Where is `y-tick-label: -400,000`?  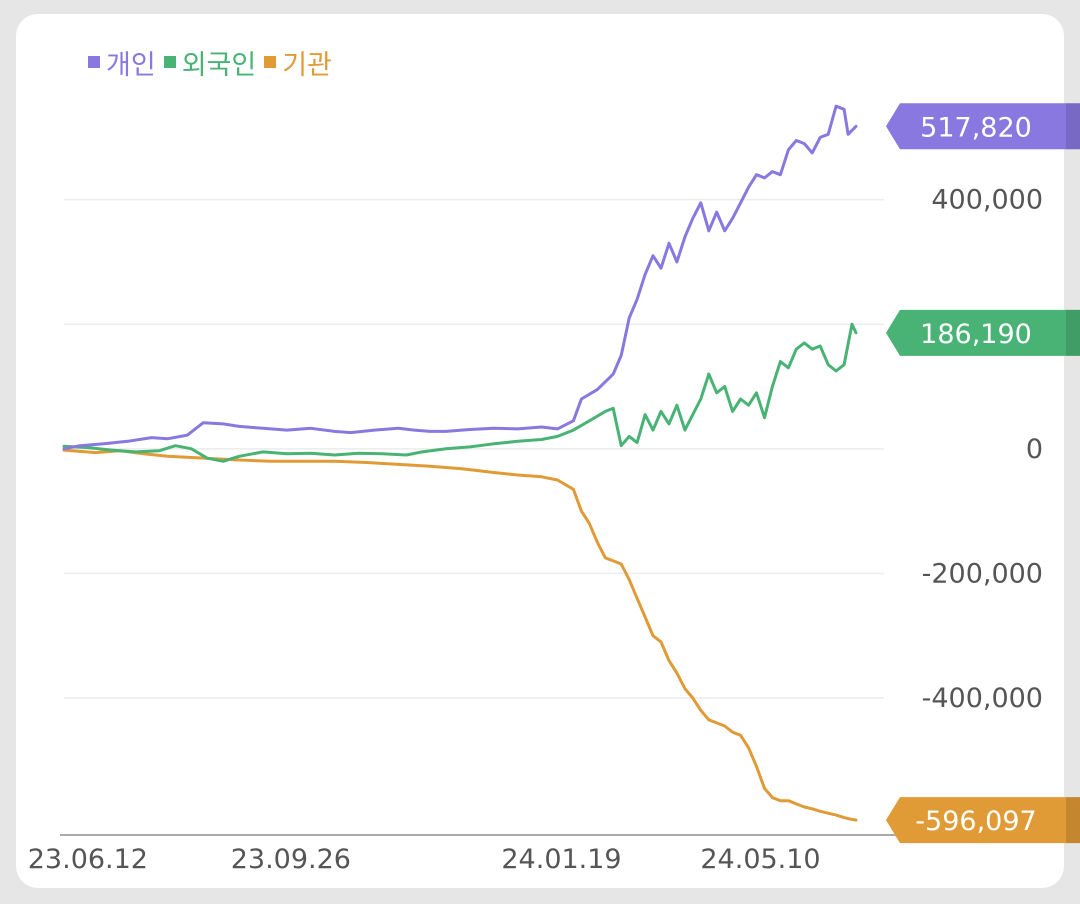
y-tick-label: -400,000 is located at coordinates (982, 698).